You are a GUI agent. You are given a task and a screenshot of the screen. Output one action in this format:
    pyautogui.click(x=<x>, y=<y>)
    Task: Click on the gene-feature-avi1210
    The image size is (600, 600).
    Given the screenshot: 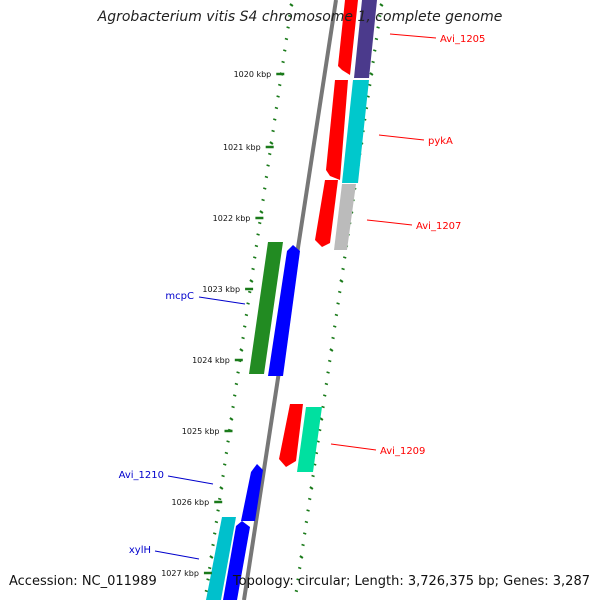 What is the action you would take?
    pyautogui.click(x=252, y=492)
    